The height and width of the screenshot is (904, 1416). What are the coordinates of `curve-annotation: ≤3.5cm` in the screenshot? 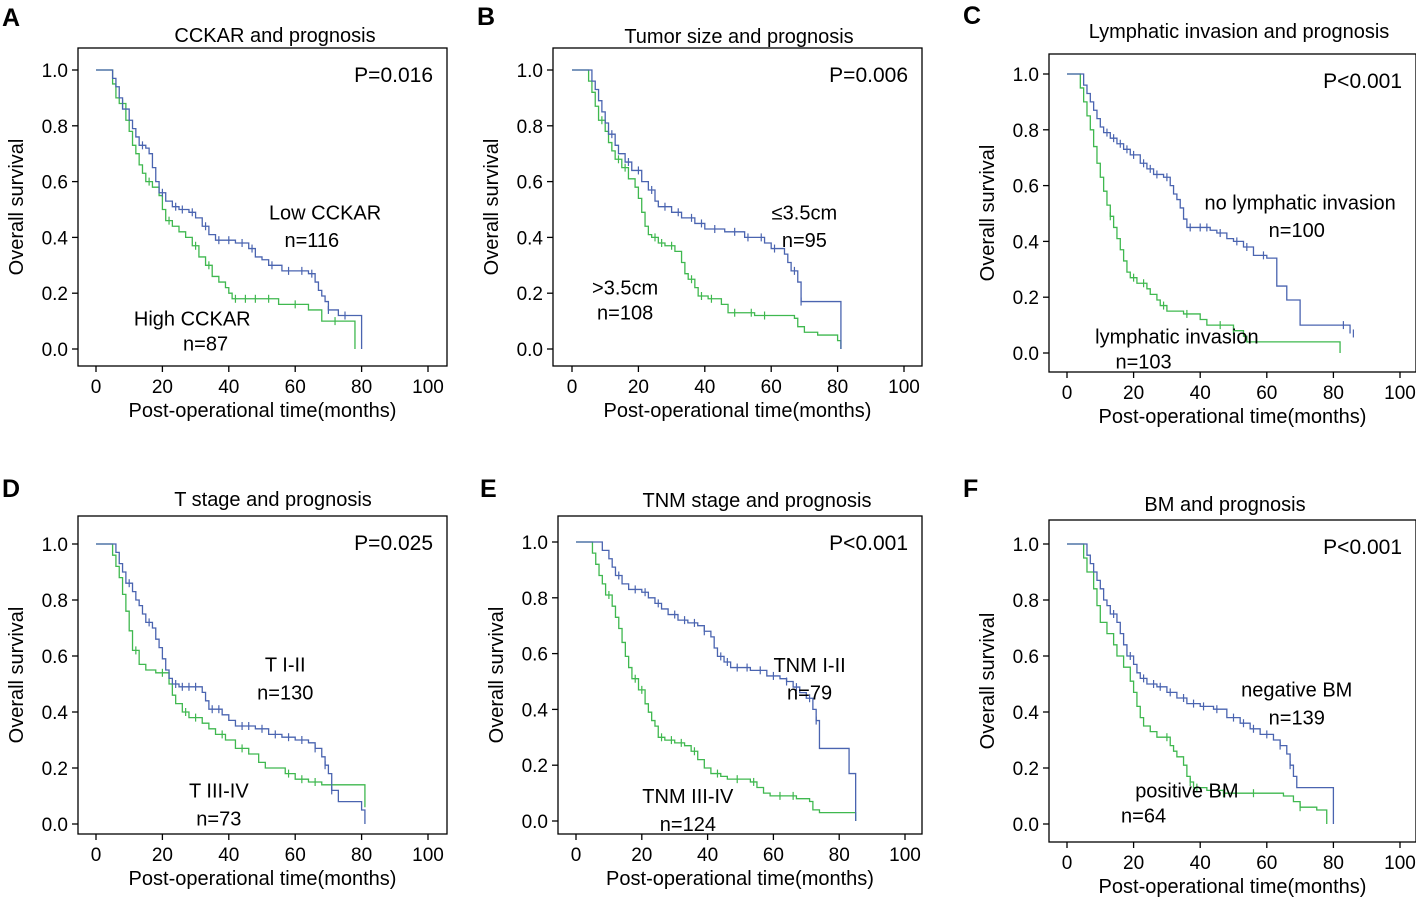 It's located at (804, 213).